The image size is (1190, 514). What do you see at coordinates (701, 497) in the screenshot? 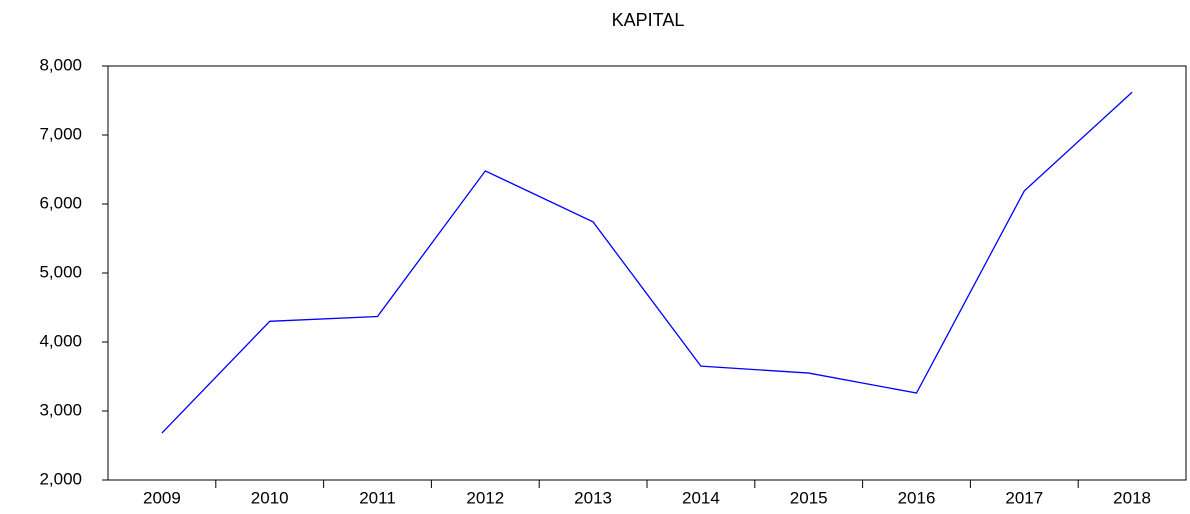
I see `x-tick-label: 2014` at bounding box center [701, 497].